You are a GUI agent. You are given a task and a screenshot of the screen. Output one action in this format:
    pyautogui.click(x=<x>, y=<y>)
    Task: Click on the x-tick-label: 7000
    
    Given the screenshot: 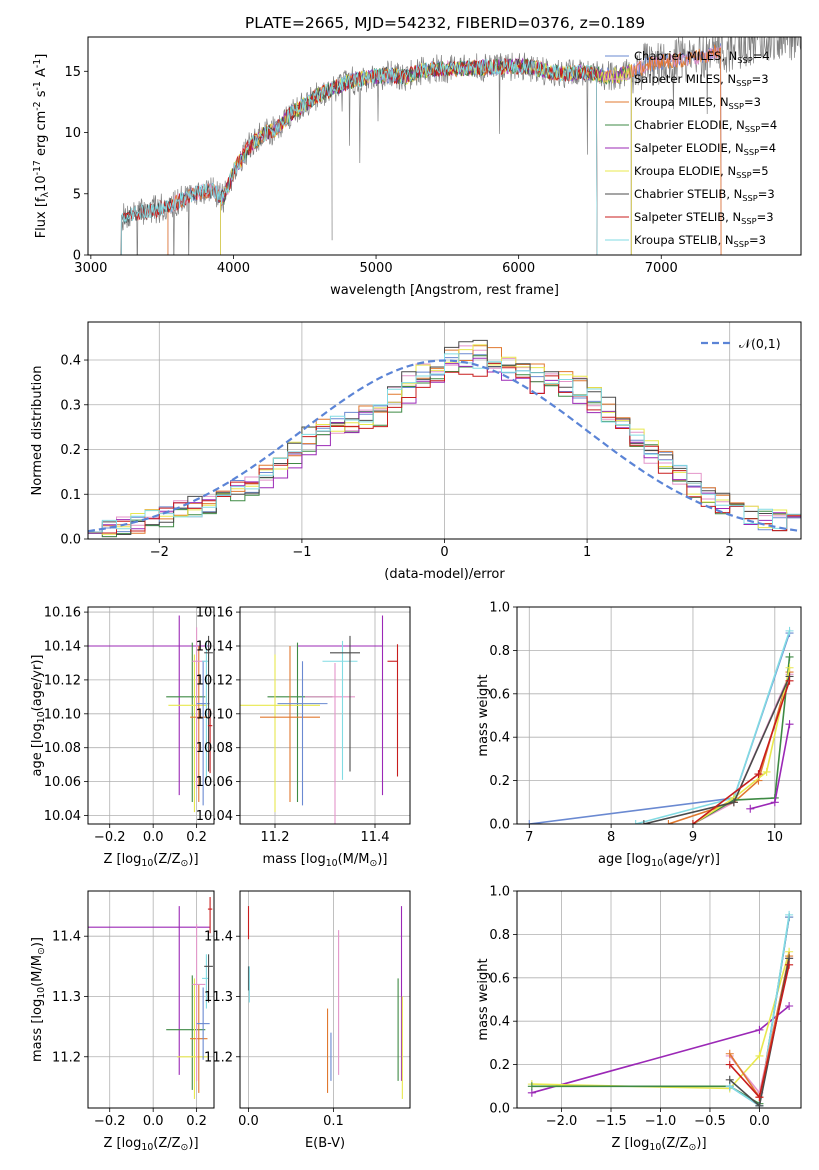 What is the action you would take?
    pyautogui.click(x=661, y=268)
    